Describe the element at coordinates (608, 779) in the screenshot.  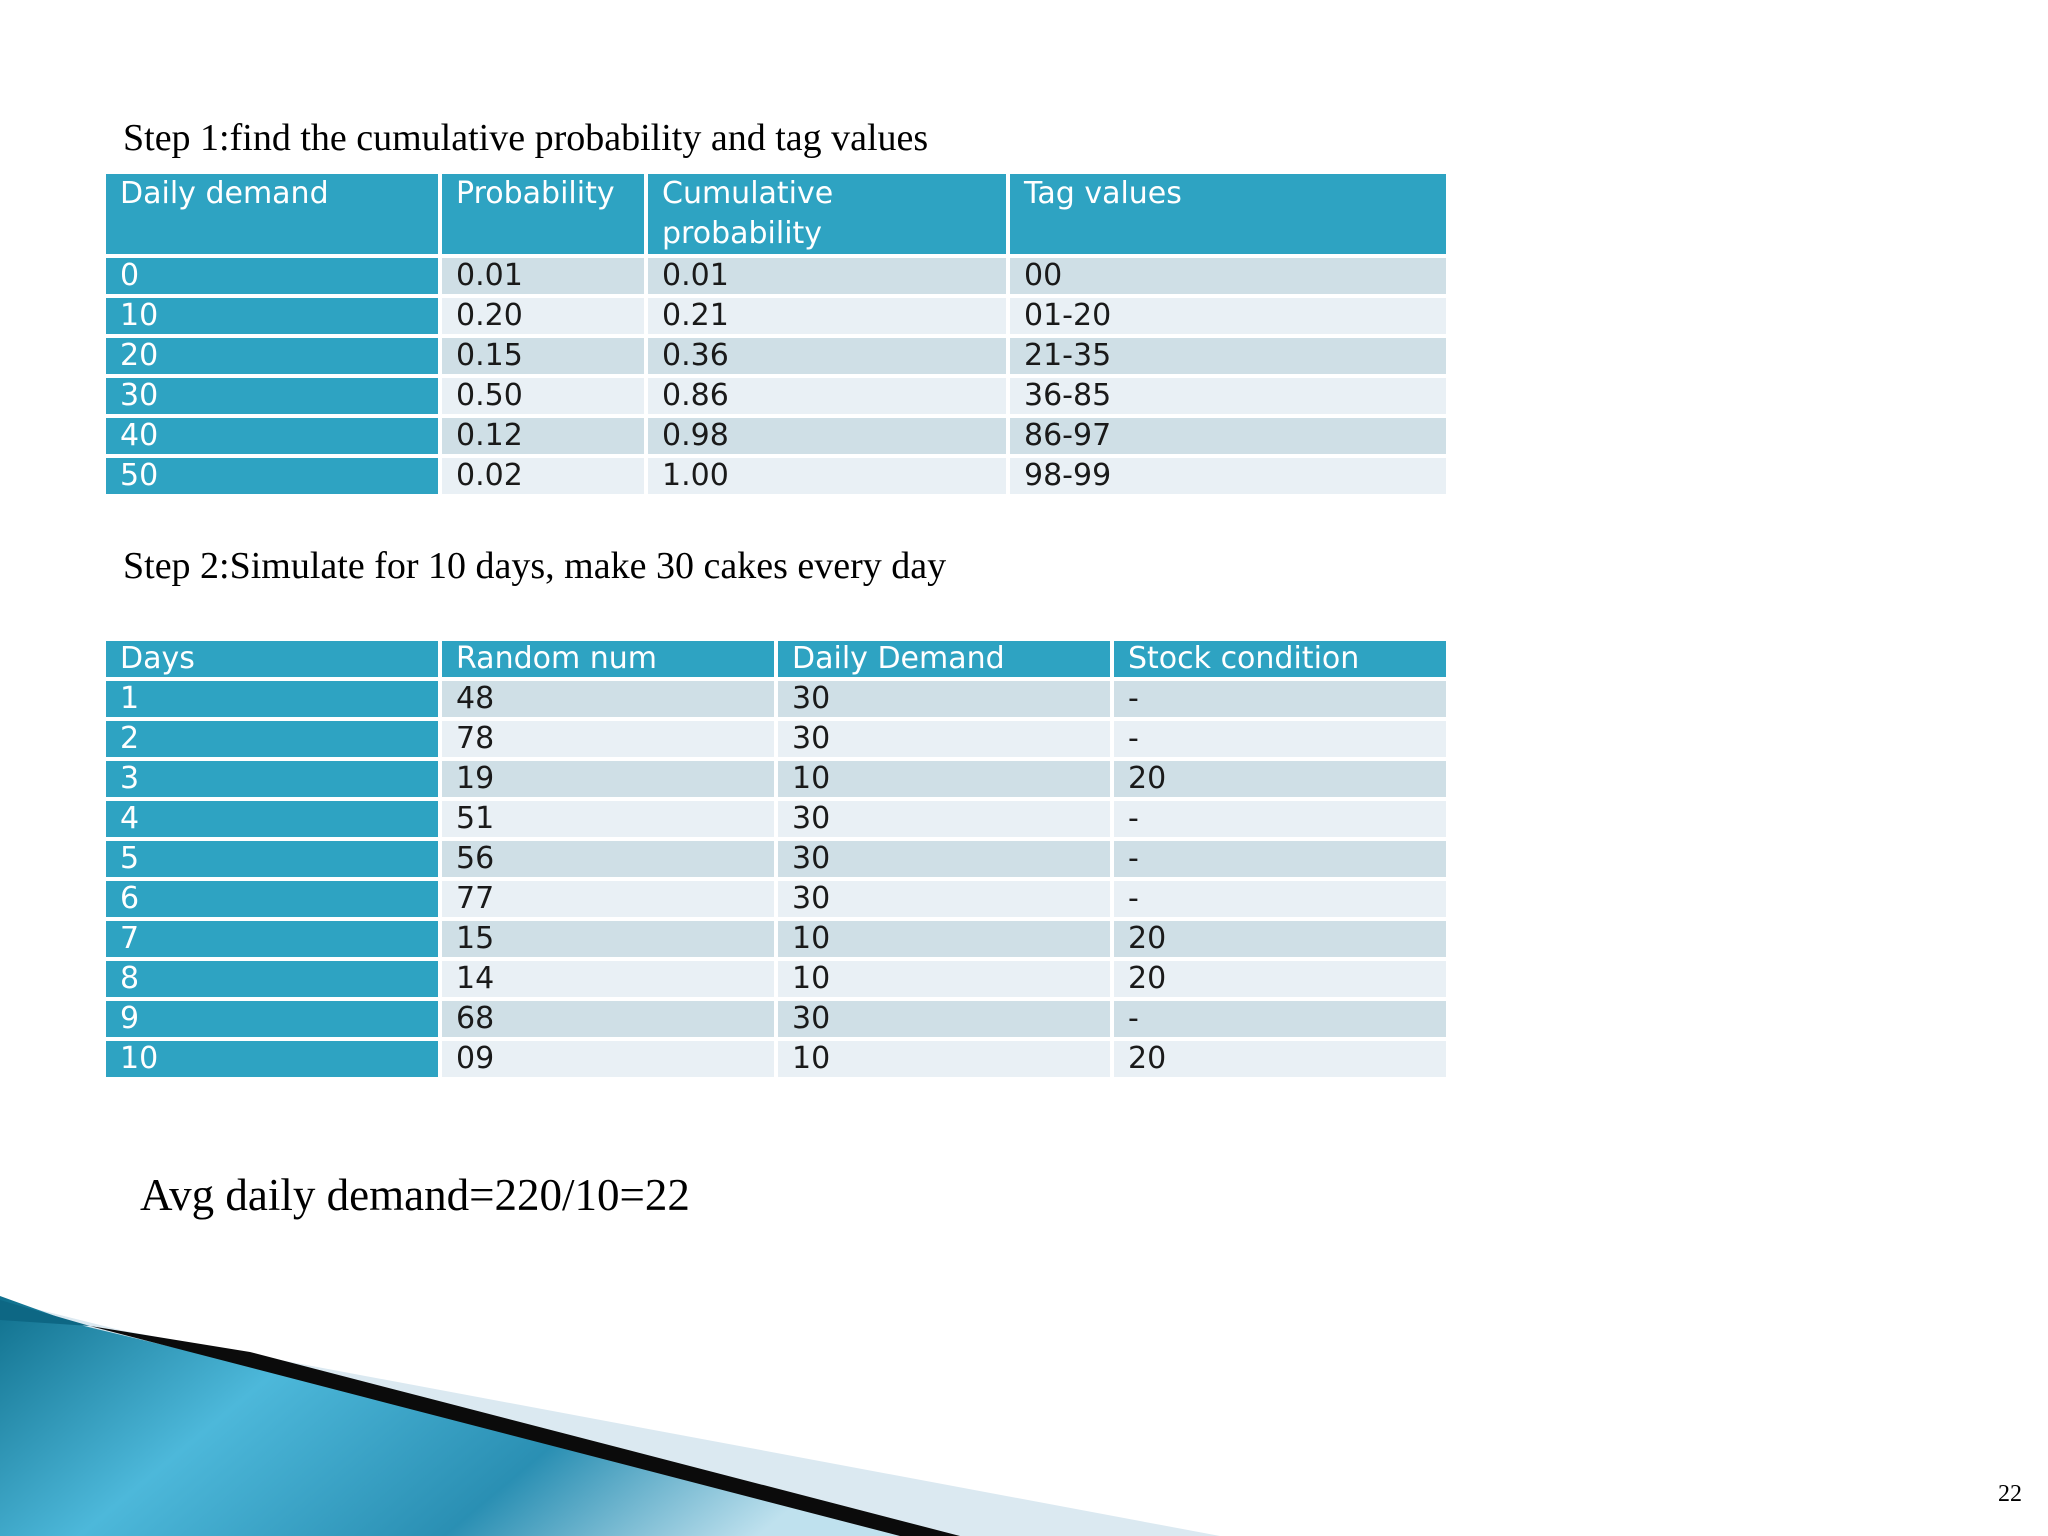
I see `cell-random-num: 19` at that location.